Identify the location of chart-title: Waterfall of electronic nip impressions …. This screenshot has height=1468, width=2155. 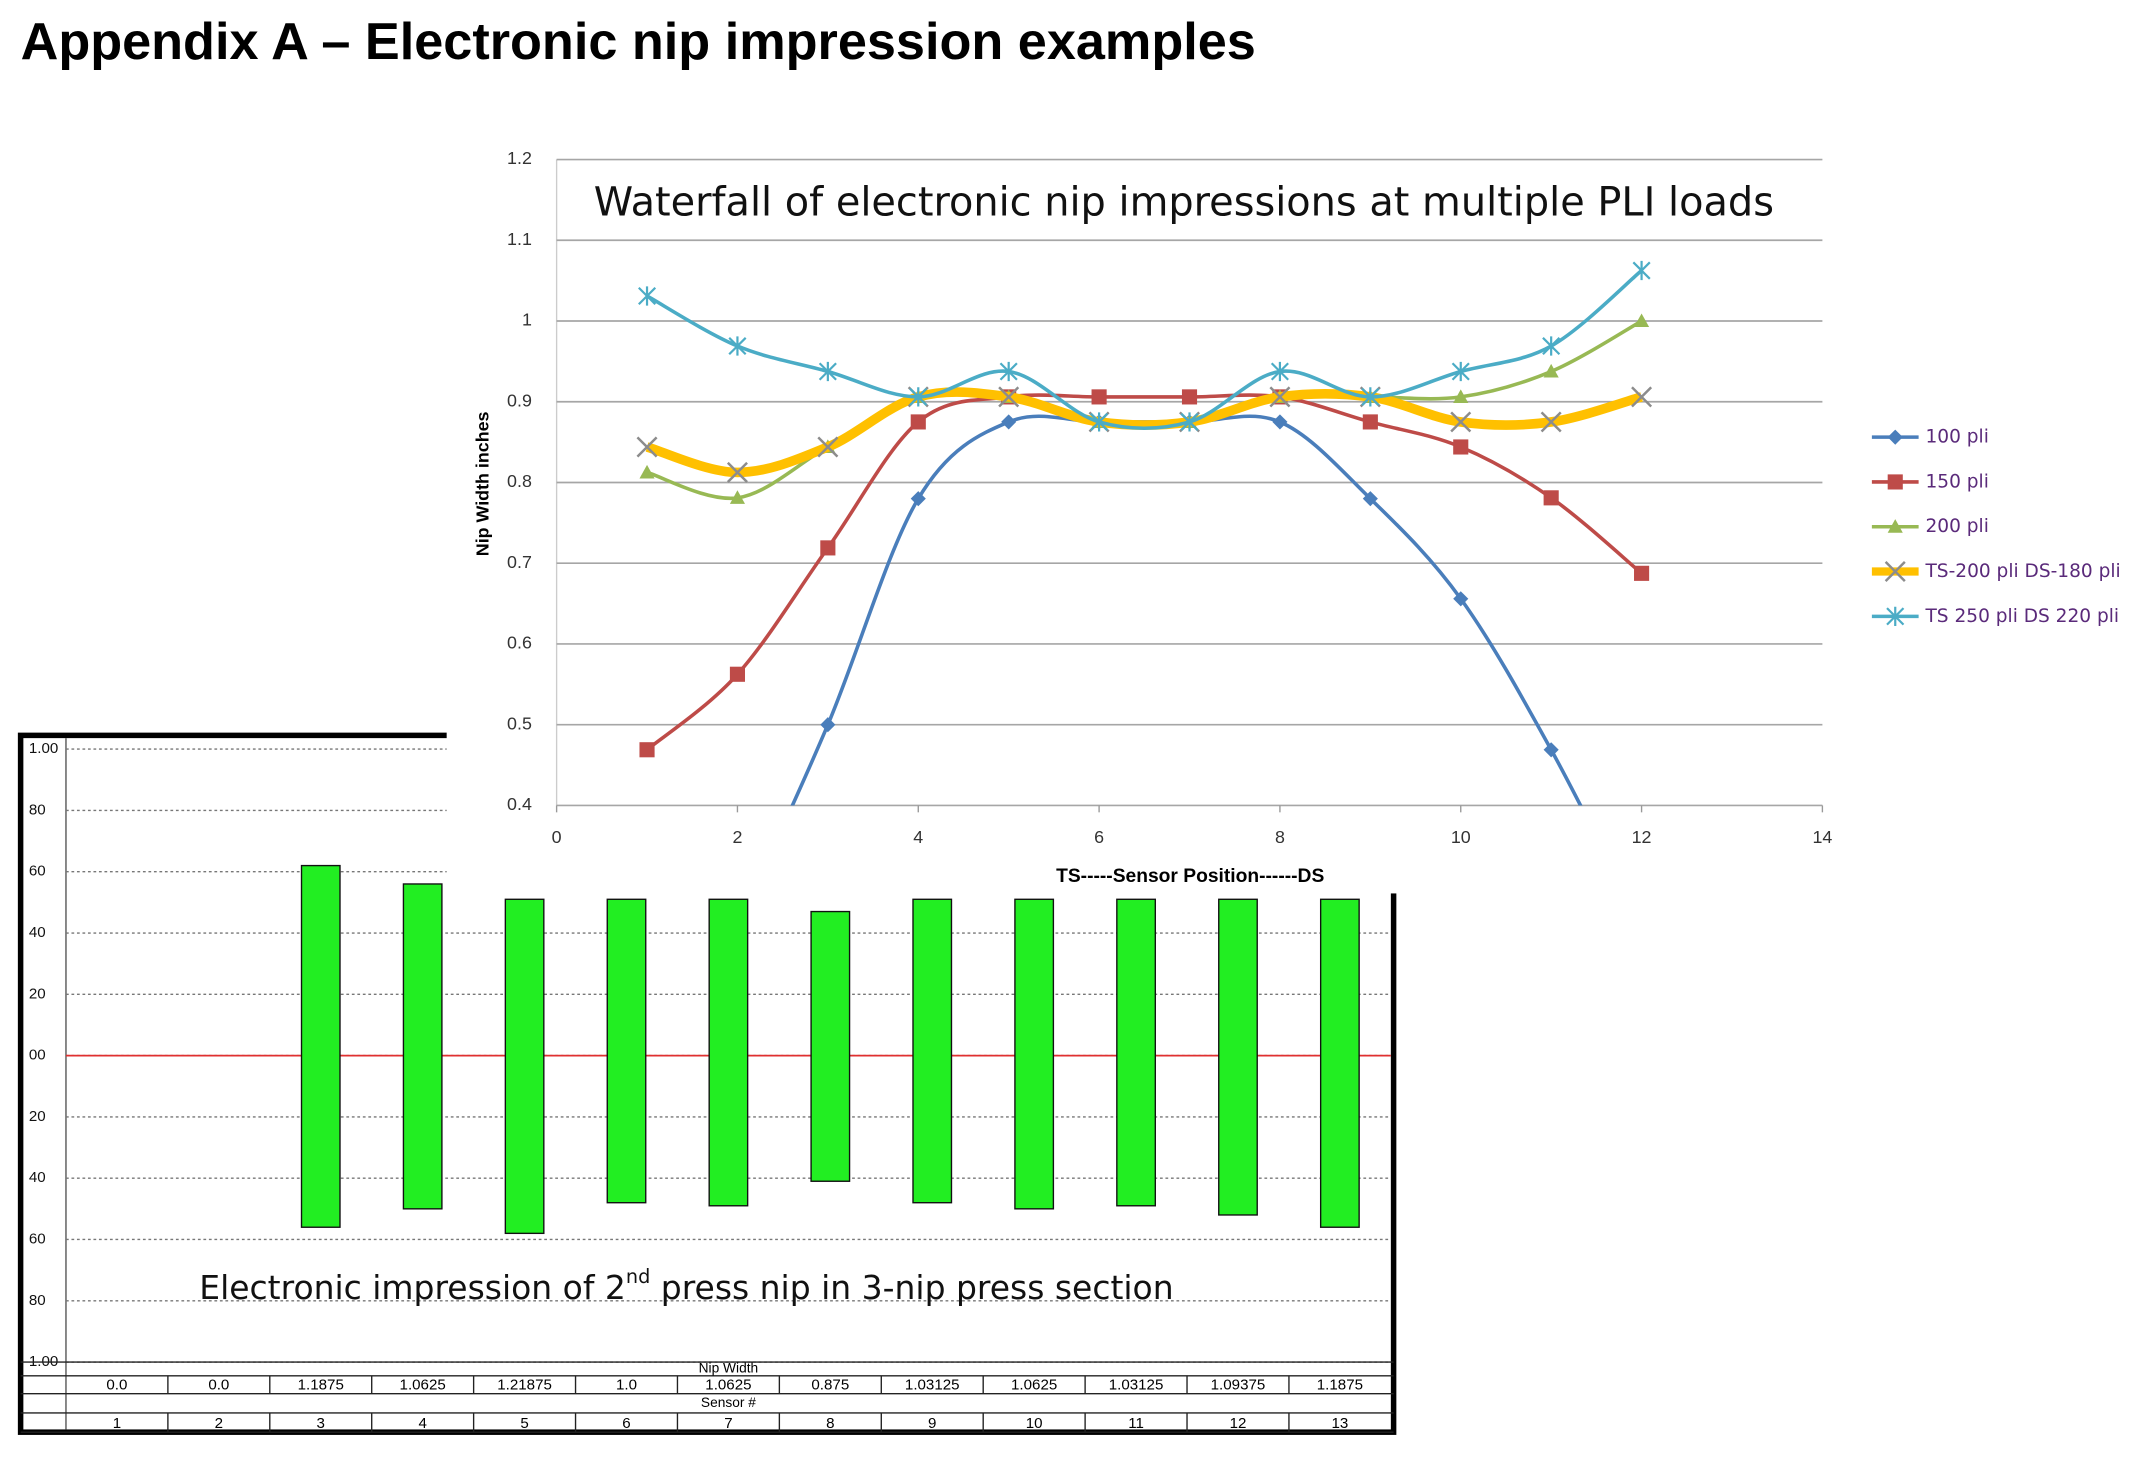
(1184, 202).